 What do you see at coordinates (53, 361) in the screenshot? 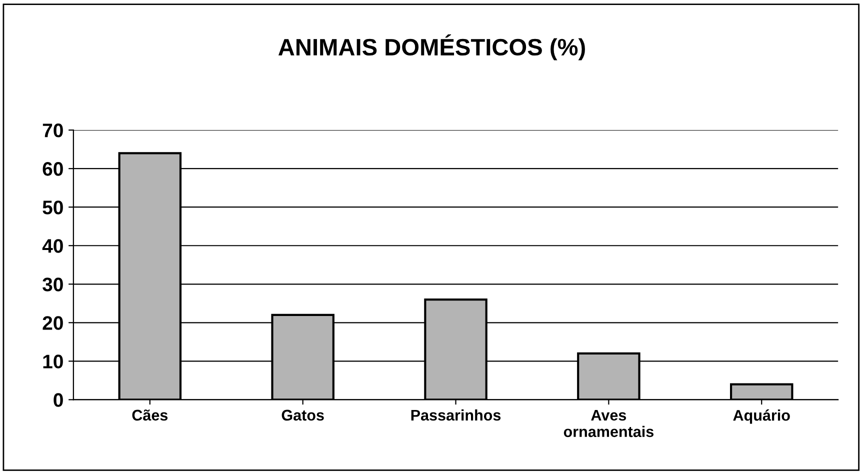
I see `y-tick-label: 10` at bounding box center [53, 361].